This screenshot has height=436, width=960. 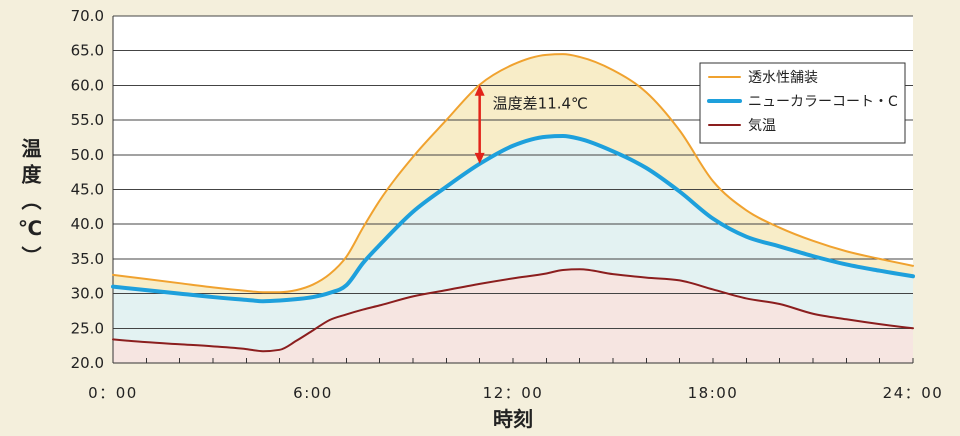 I want to click on x-tick-label: 24：00, so click(x=913, y=393).